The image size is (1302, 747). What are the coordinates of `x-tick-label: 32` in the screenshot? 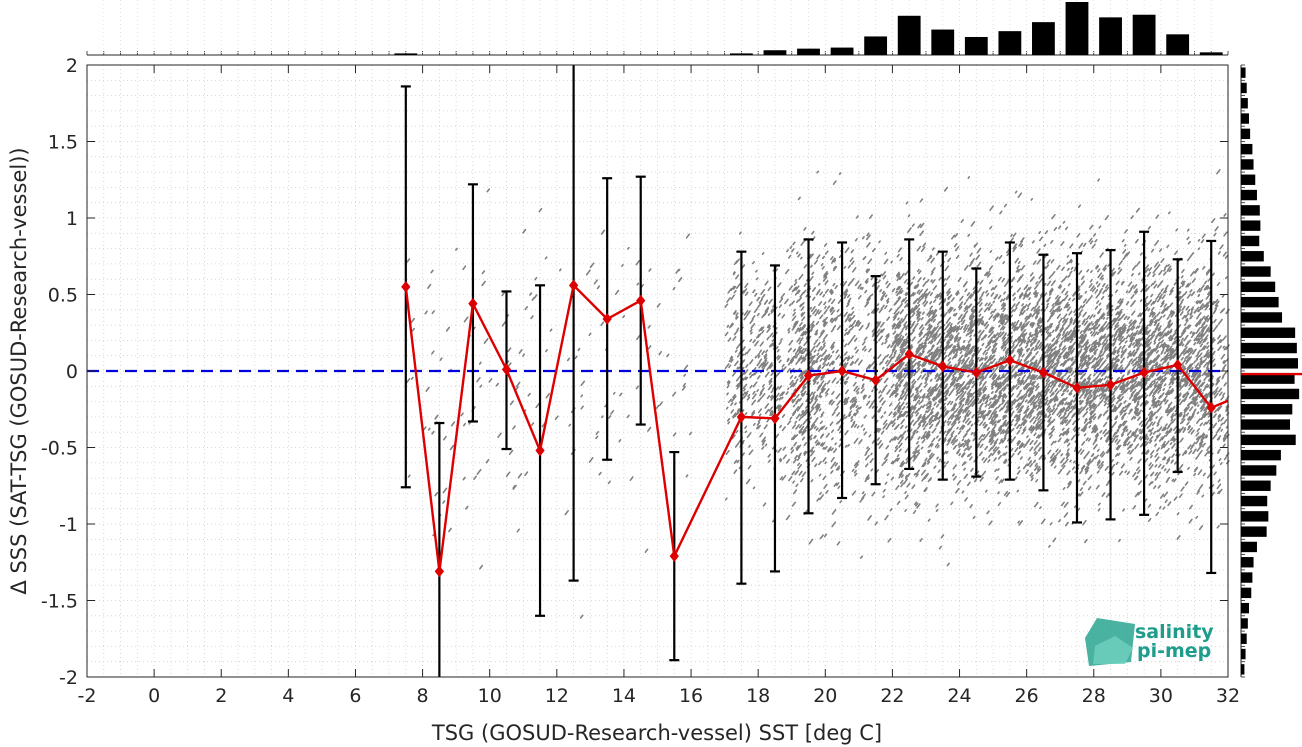 It's located at (1228, 696).